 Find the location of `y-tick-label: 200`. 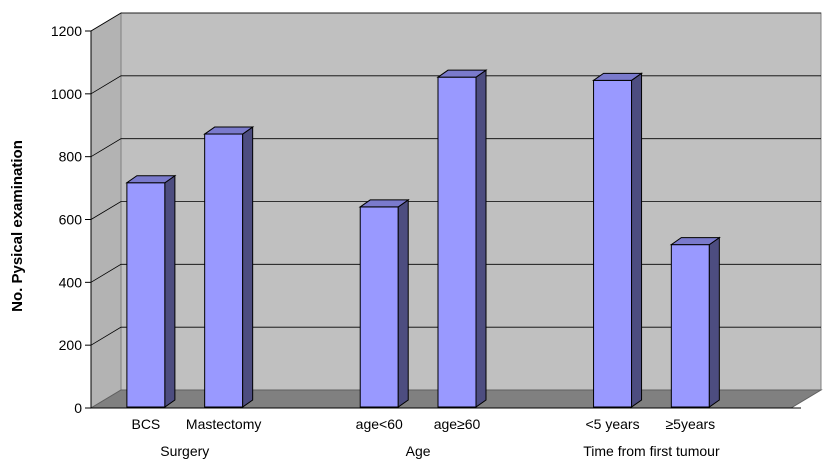

y-tick-label: 200 is located at coordinates (71, 345).